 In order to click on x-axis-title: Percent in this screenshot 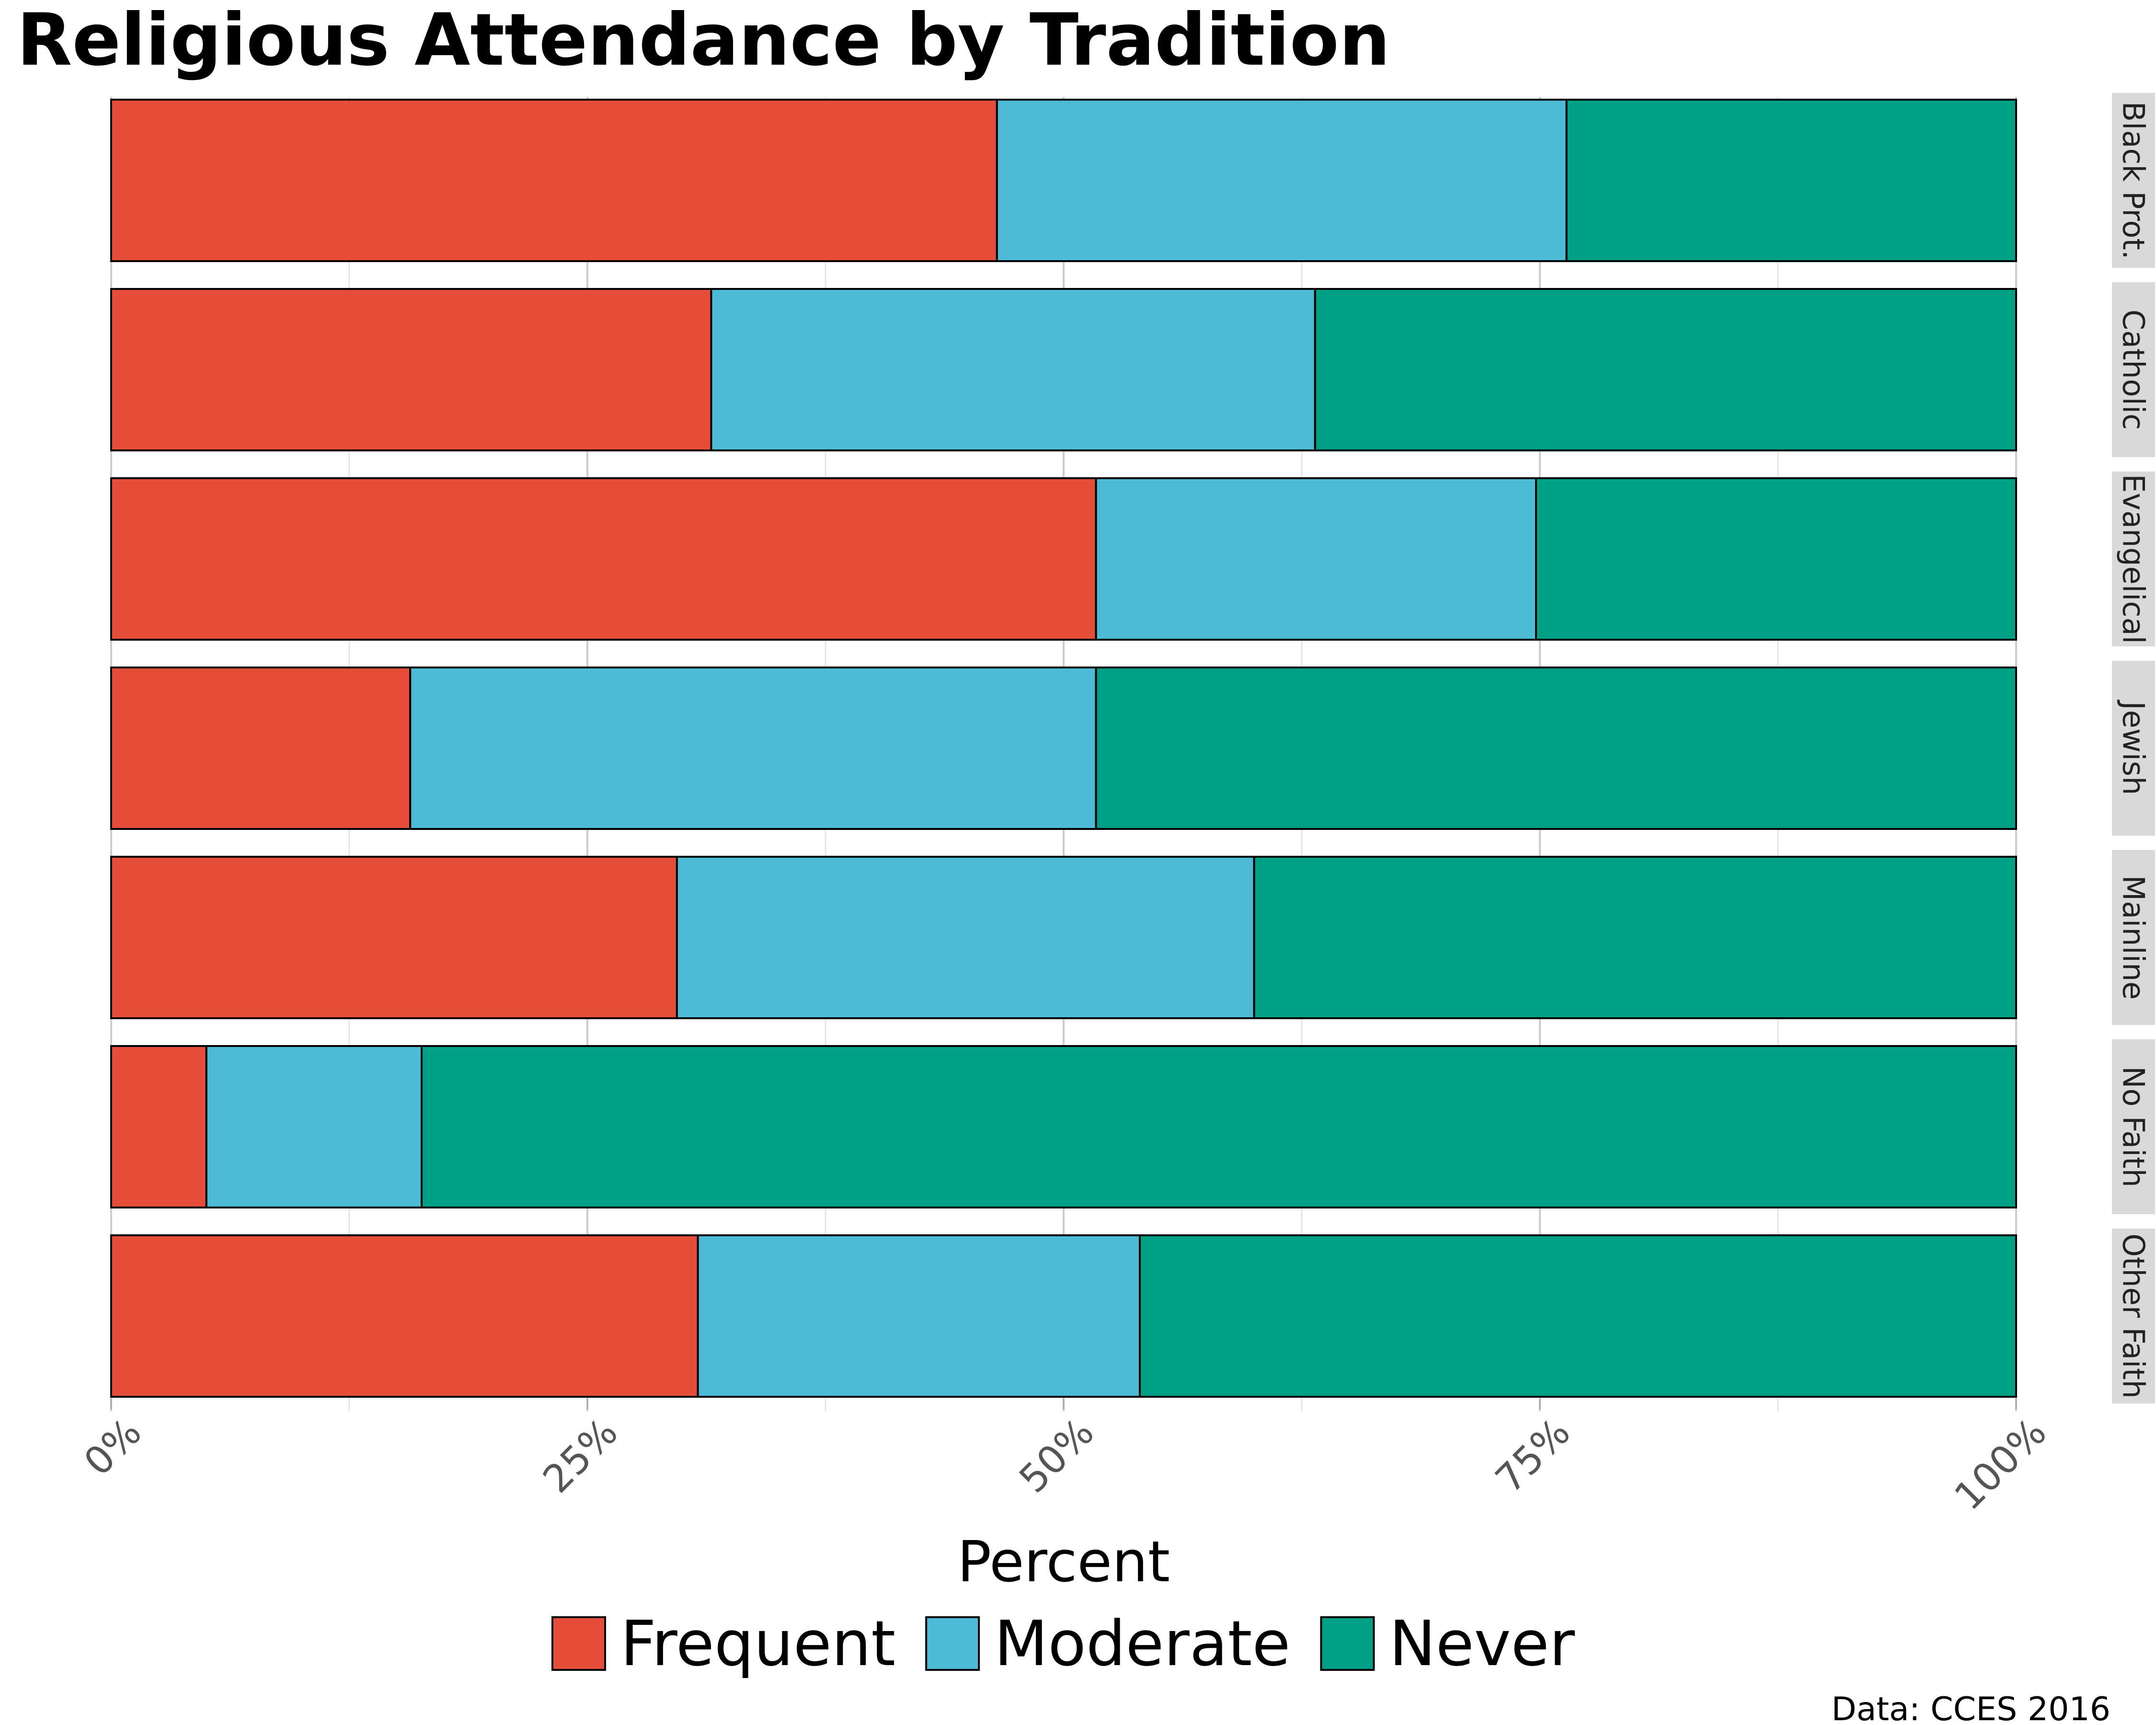, I will do `click(1063, 1562)`.